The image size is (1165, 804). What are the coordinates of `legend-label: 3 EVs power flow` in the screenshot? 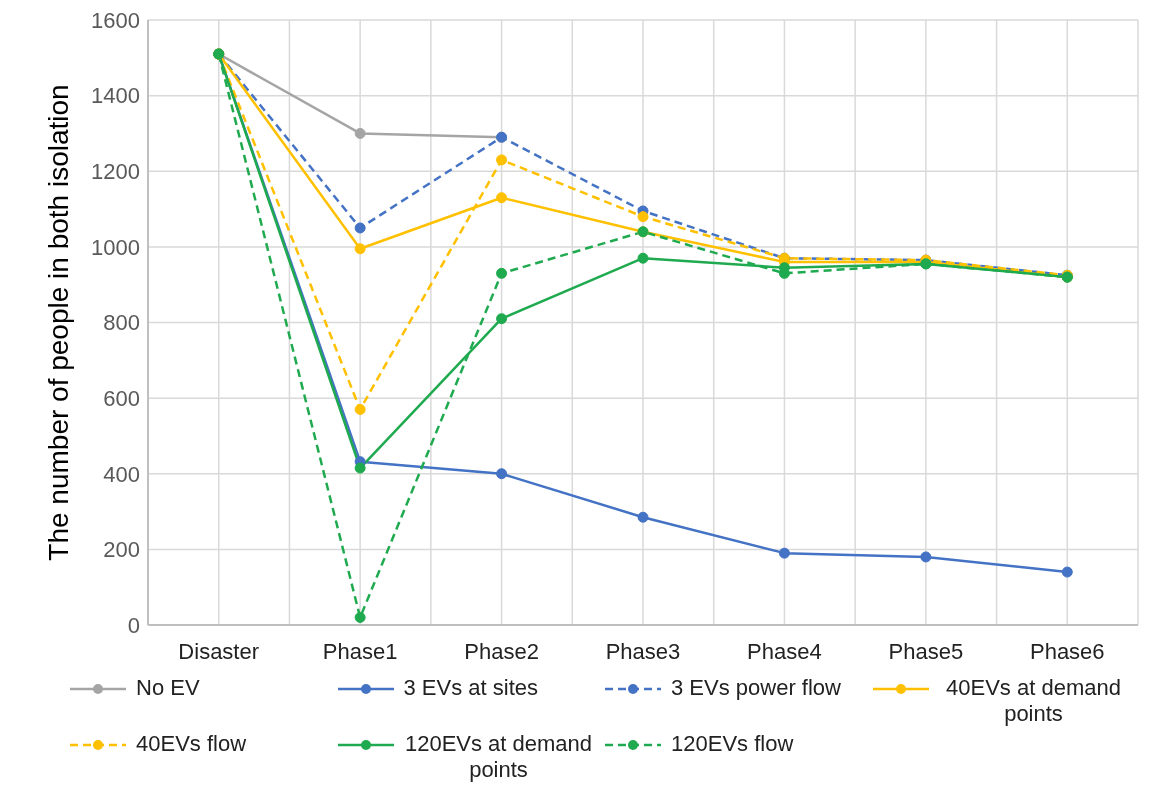 It's located at (756, 688).